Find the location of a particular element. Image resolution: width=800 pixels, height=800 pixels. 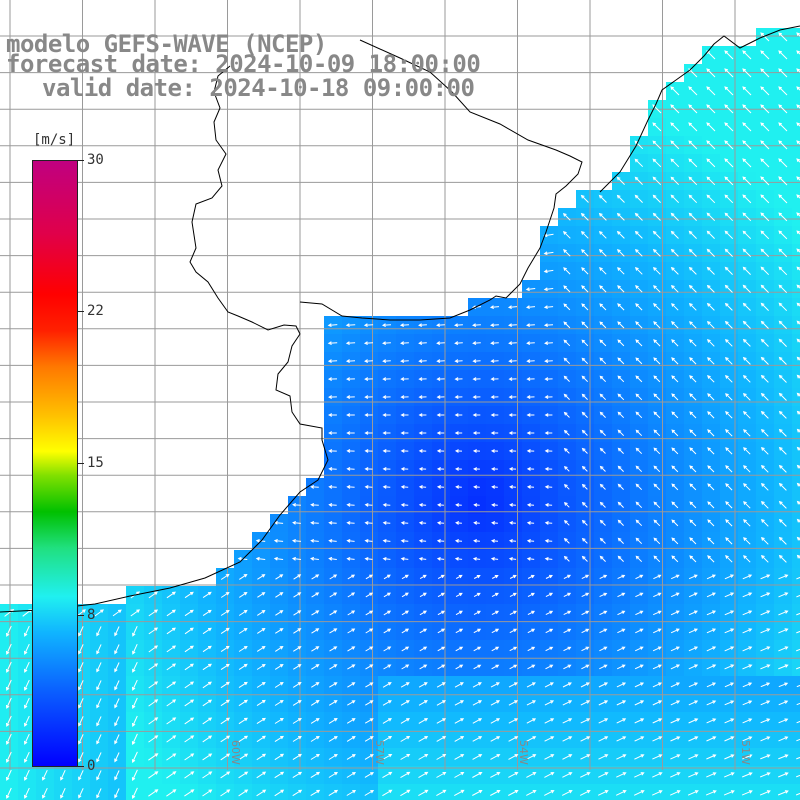

longitude-labels: 60W 57W 54W 51W is located at coordinates (490, 752).